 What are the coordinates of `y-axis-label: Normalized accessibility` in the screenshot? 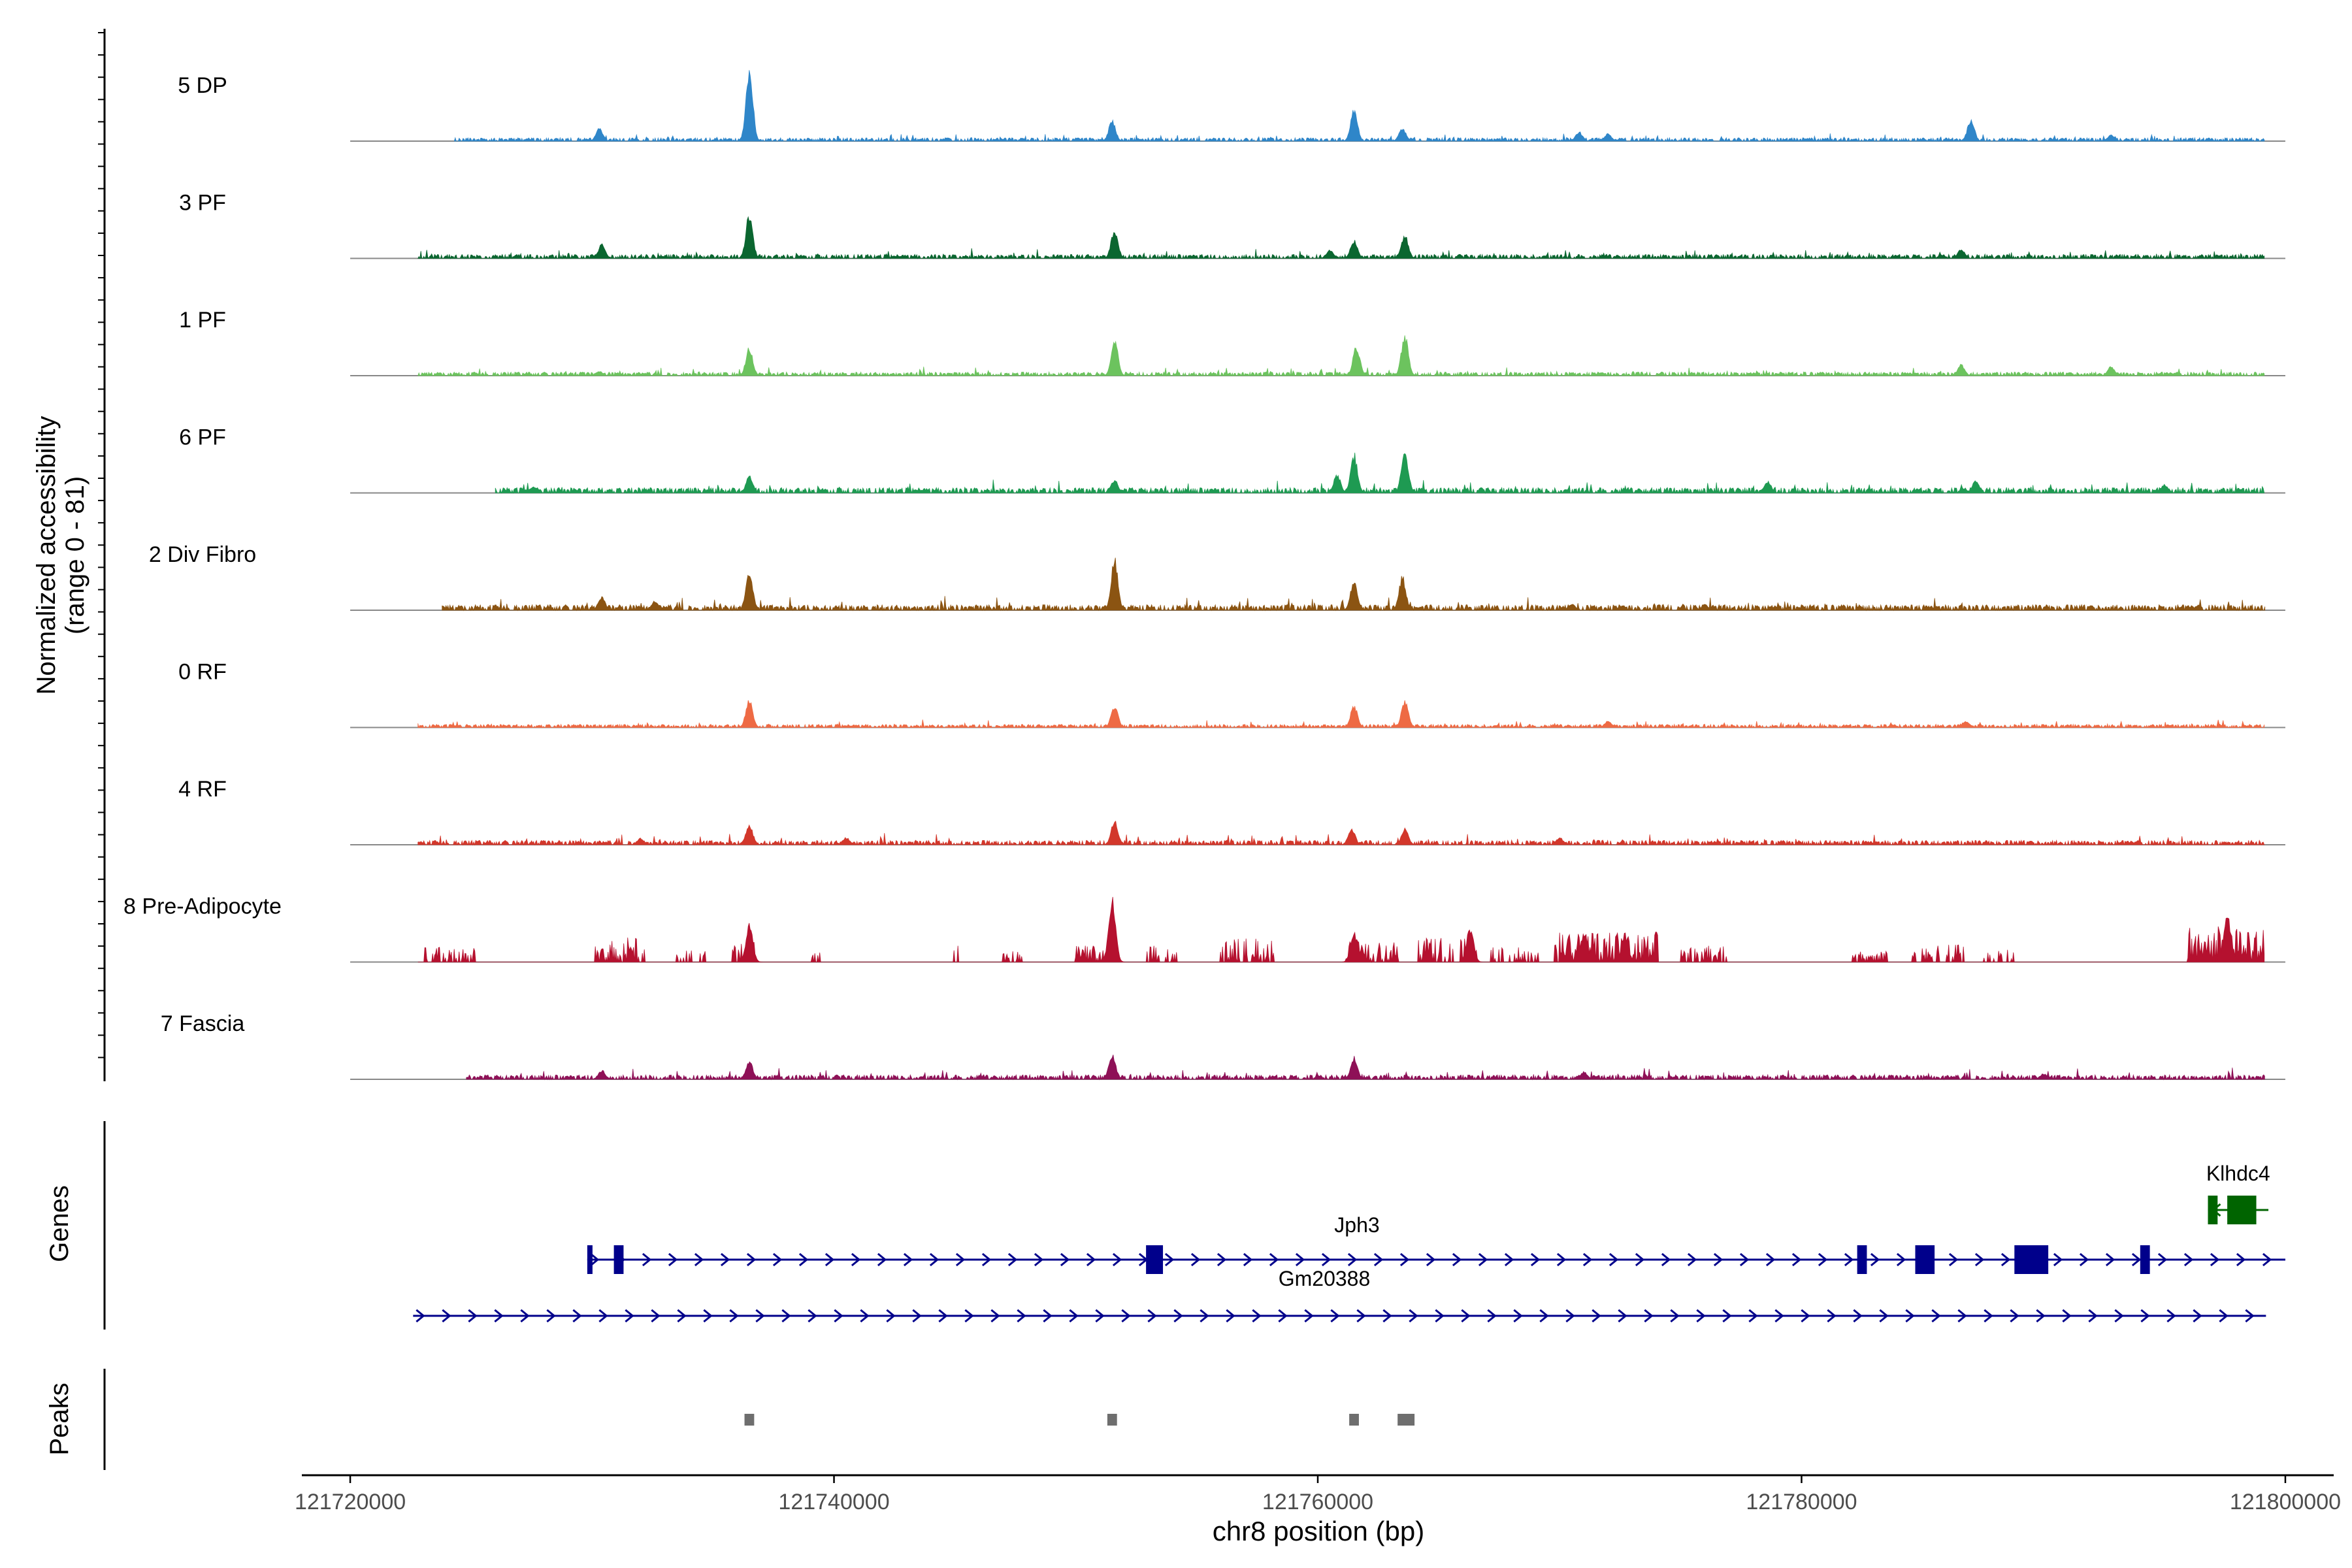 It's located at (46, 555).